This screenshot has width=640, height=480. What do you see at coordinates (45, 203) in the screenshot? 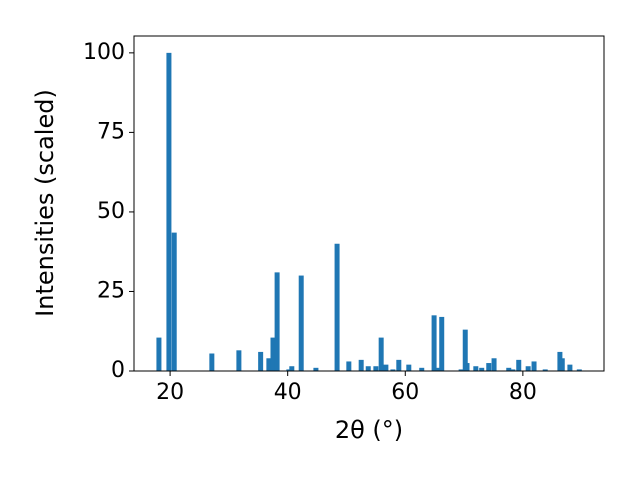
I see `y-axis-title: Intensities (scaled)` at bounding box center [45, 203].